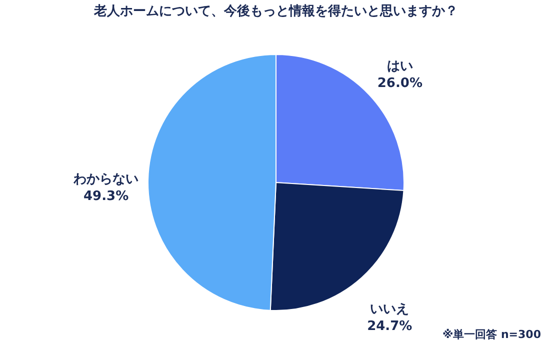 This screenshot has height=348, width=552. Describe the element at coordinates (275, 11) in the screenshot. I see `chart-title: 老人ホームについて、今後もっと情報を得たいと思いますか？` at that location.